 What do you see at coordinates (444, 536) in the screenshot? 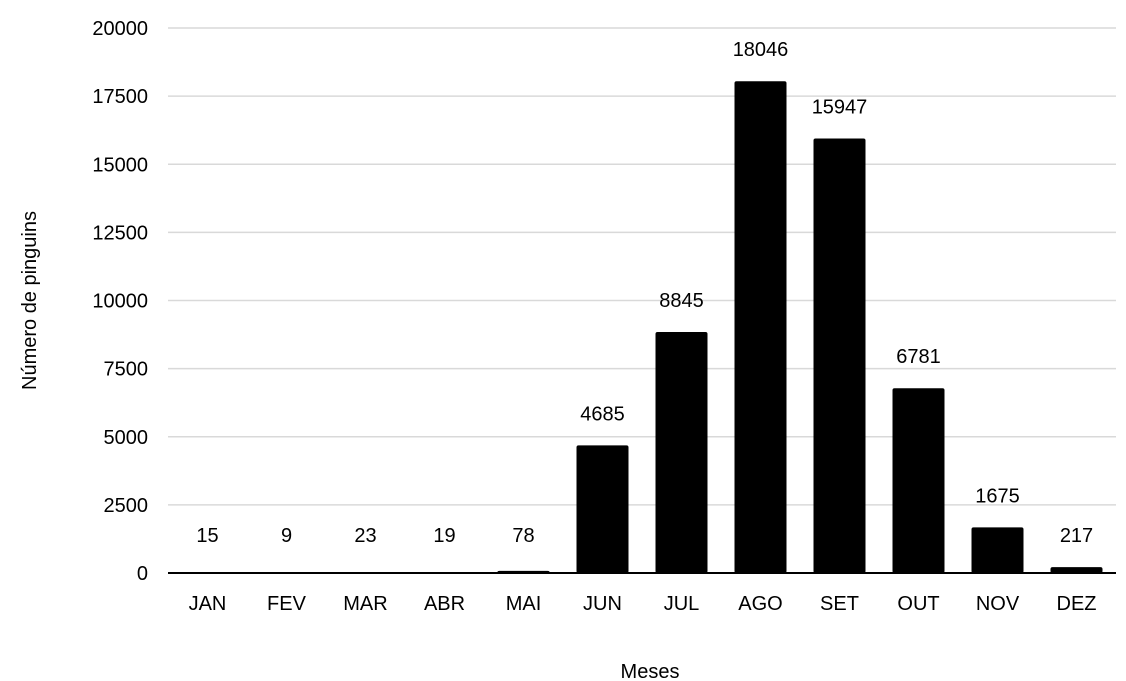
I see `data-label-abr: 19` at bounding box center [444, 536].